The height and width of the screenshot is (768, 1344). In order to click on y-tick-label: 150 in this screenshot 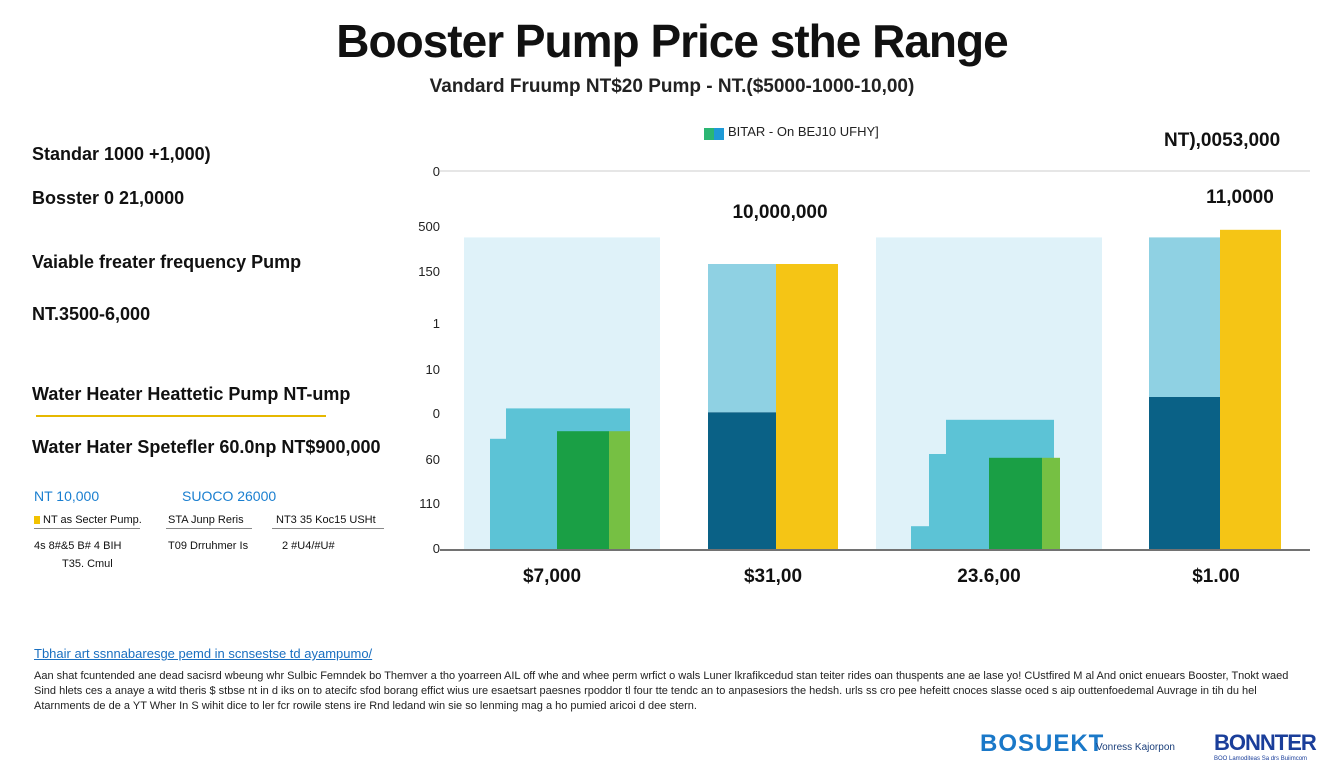, I will do `click(429, 271)`.